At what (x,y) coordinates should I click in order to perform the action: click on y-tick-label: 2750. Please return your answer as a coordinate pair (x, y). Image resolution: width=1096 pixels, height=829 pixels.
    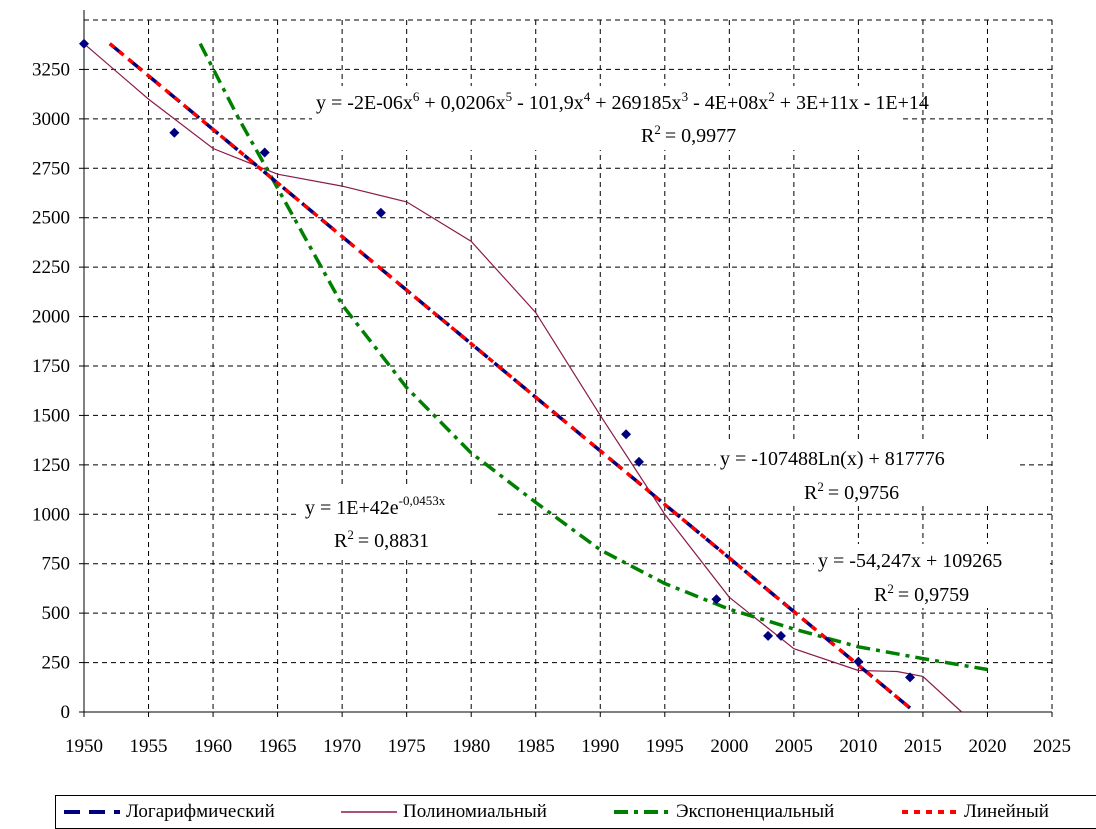
    Looking at the image, I should click on (51, 168).